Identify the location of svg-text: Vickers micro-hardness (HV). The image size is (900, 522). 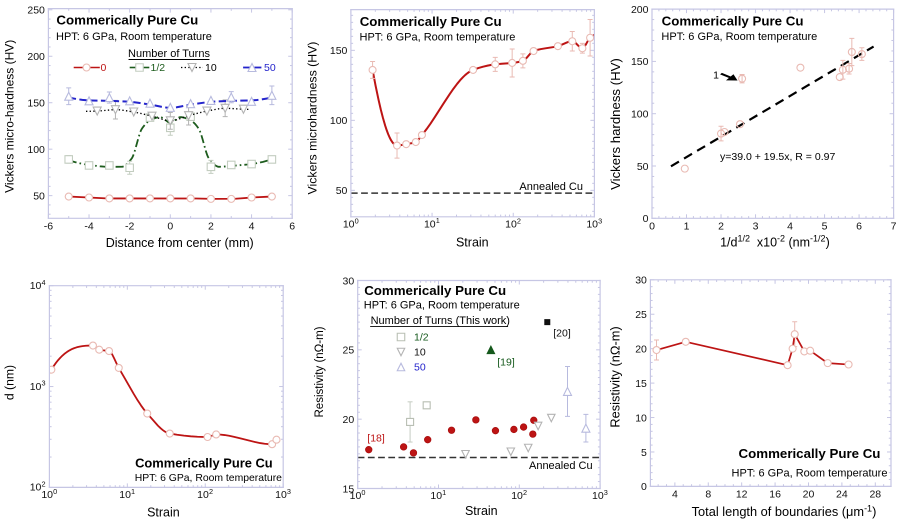
(10, 116).